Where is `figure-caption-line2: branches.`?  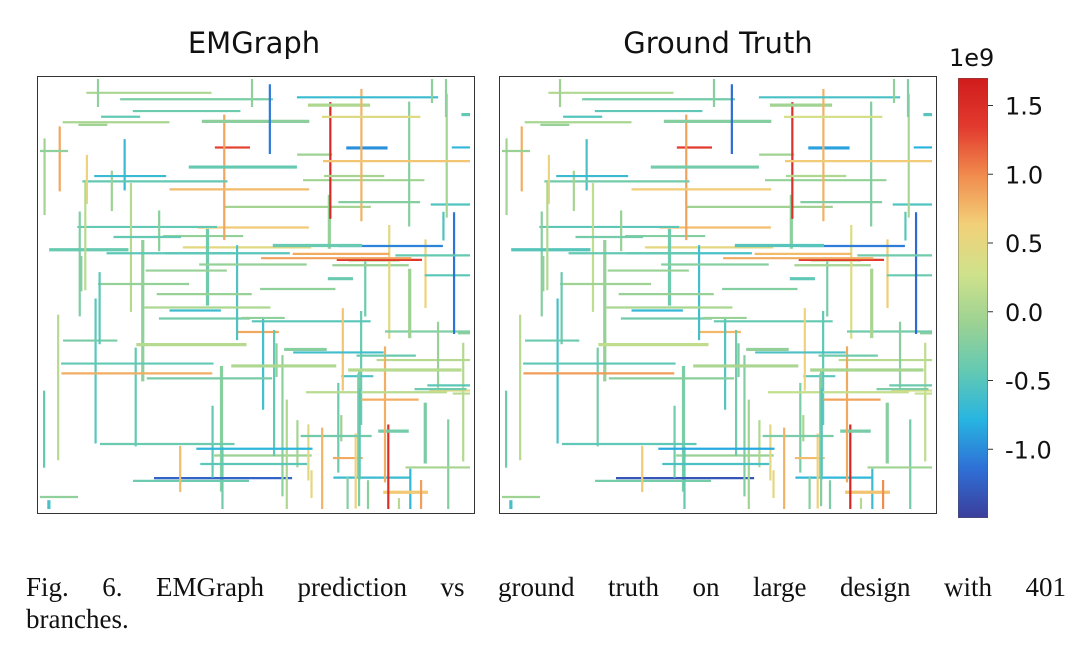 figure-caption-line2: branches. is located at coordinates (77, 619).